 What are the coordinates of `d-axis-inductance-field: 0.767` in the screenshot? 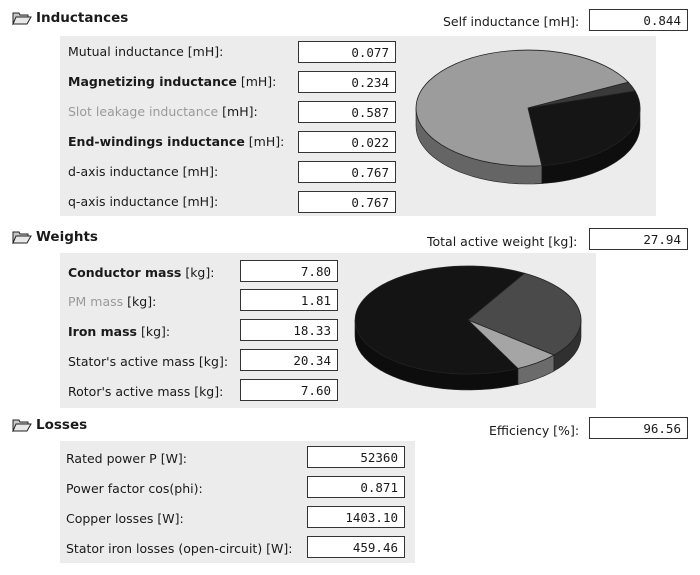 It's located at (347, 172).